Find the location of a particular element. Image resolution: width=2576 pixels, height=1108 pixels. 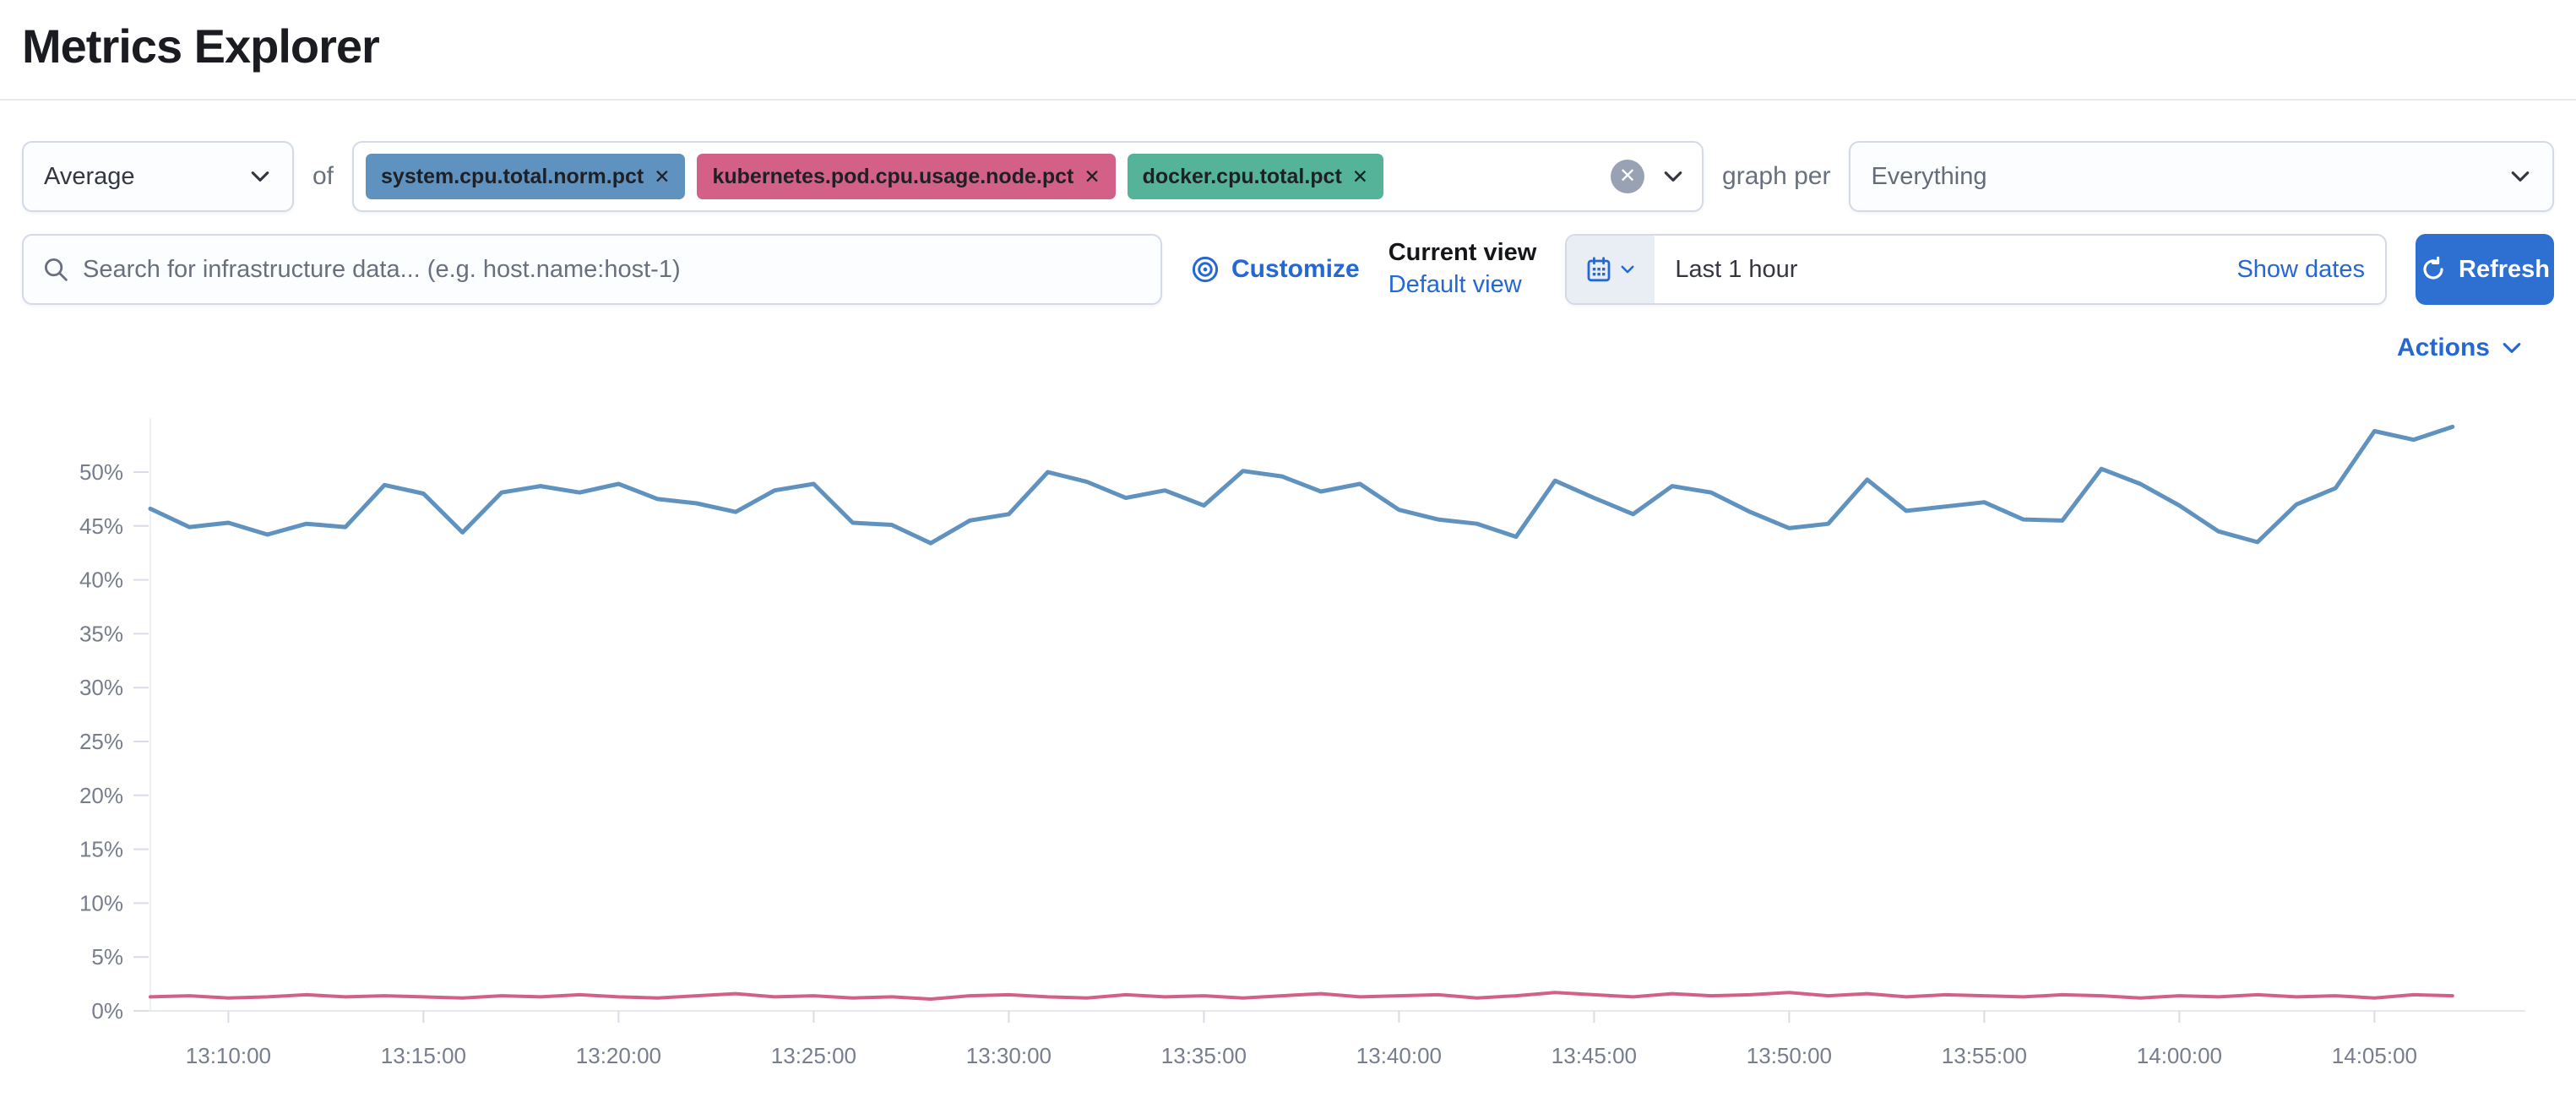

bullseye-icon is located at coordinates (1205, 269).